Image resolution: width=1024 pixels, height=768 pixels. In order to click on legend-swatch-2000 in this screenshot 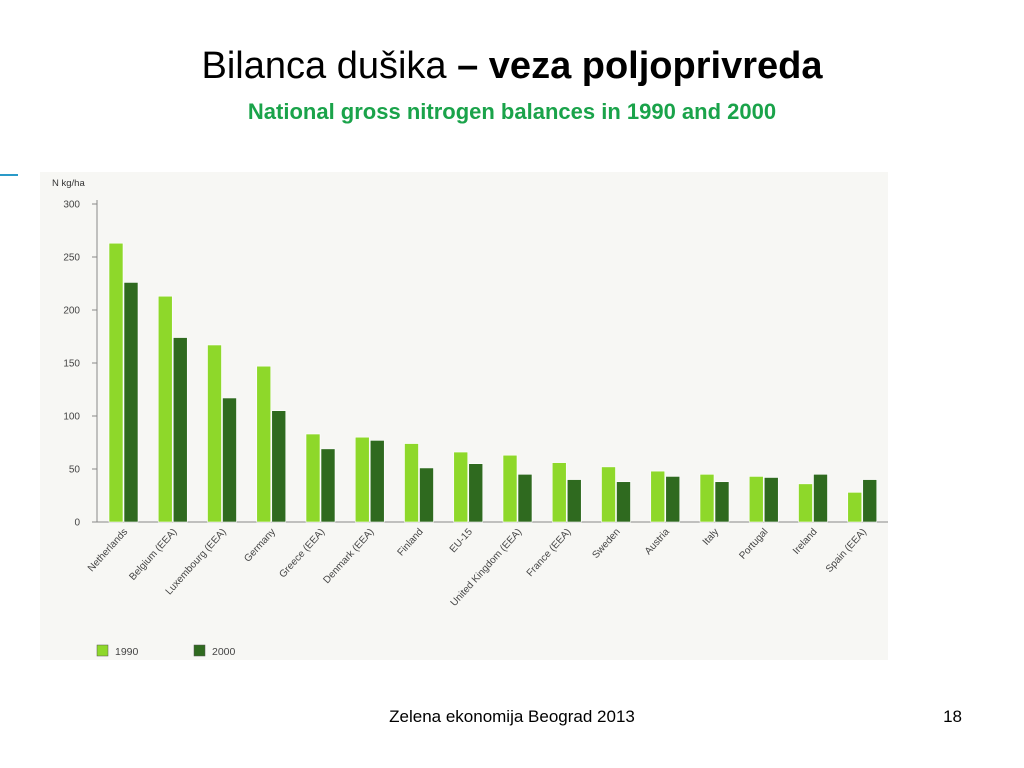, I will do `click(199, 650)`.